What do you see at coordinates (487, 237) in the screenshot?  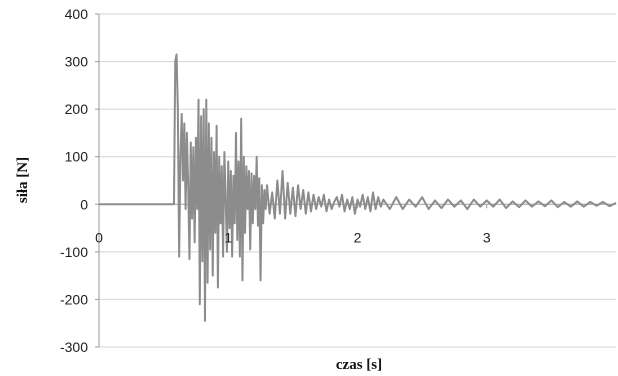 I see `x-tick-label: 3` at bounding box center [487, 237].